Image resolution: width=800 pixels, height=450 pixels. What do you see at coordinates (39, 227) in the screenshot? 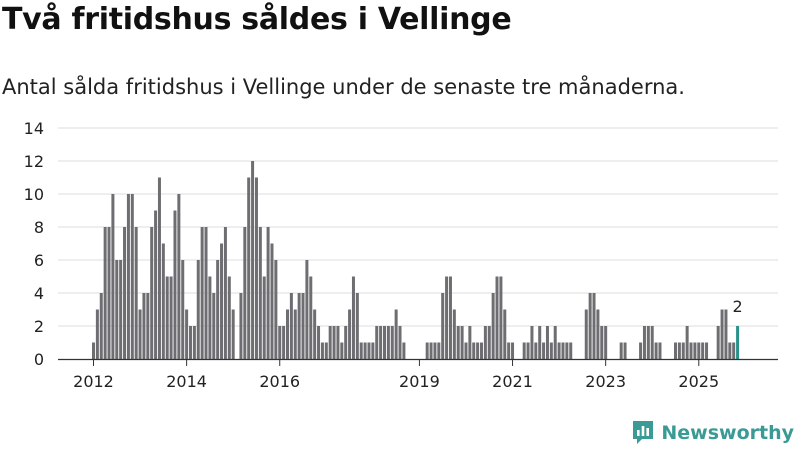
I see `y-tick-label: 8` at bounding box center [39, 227].